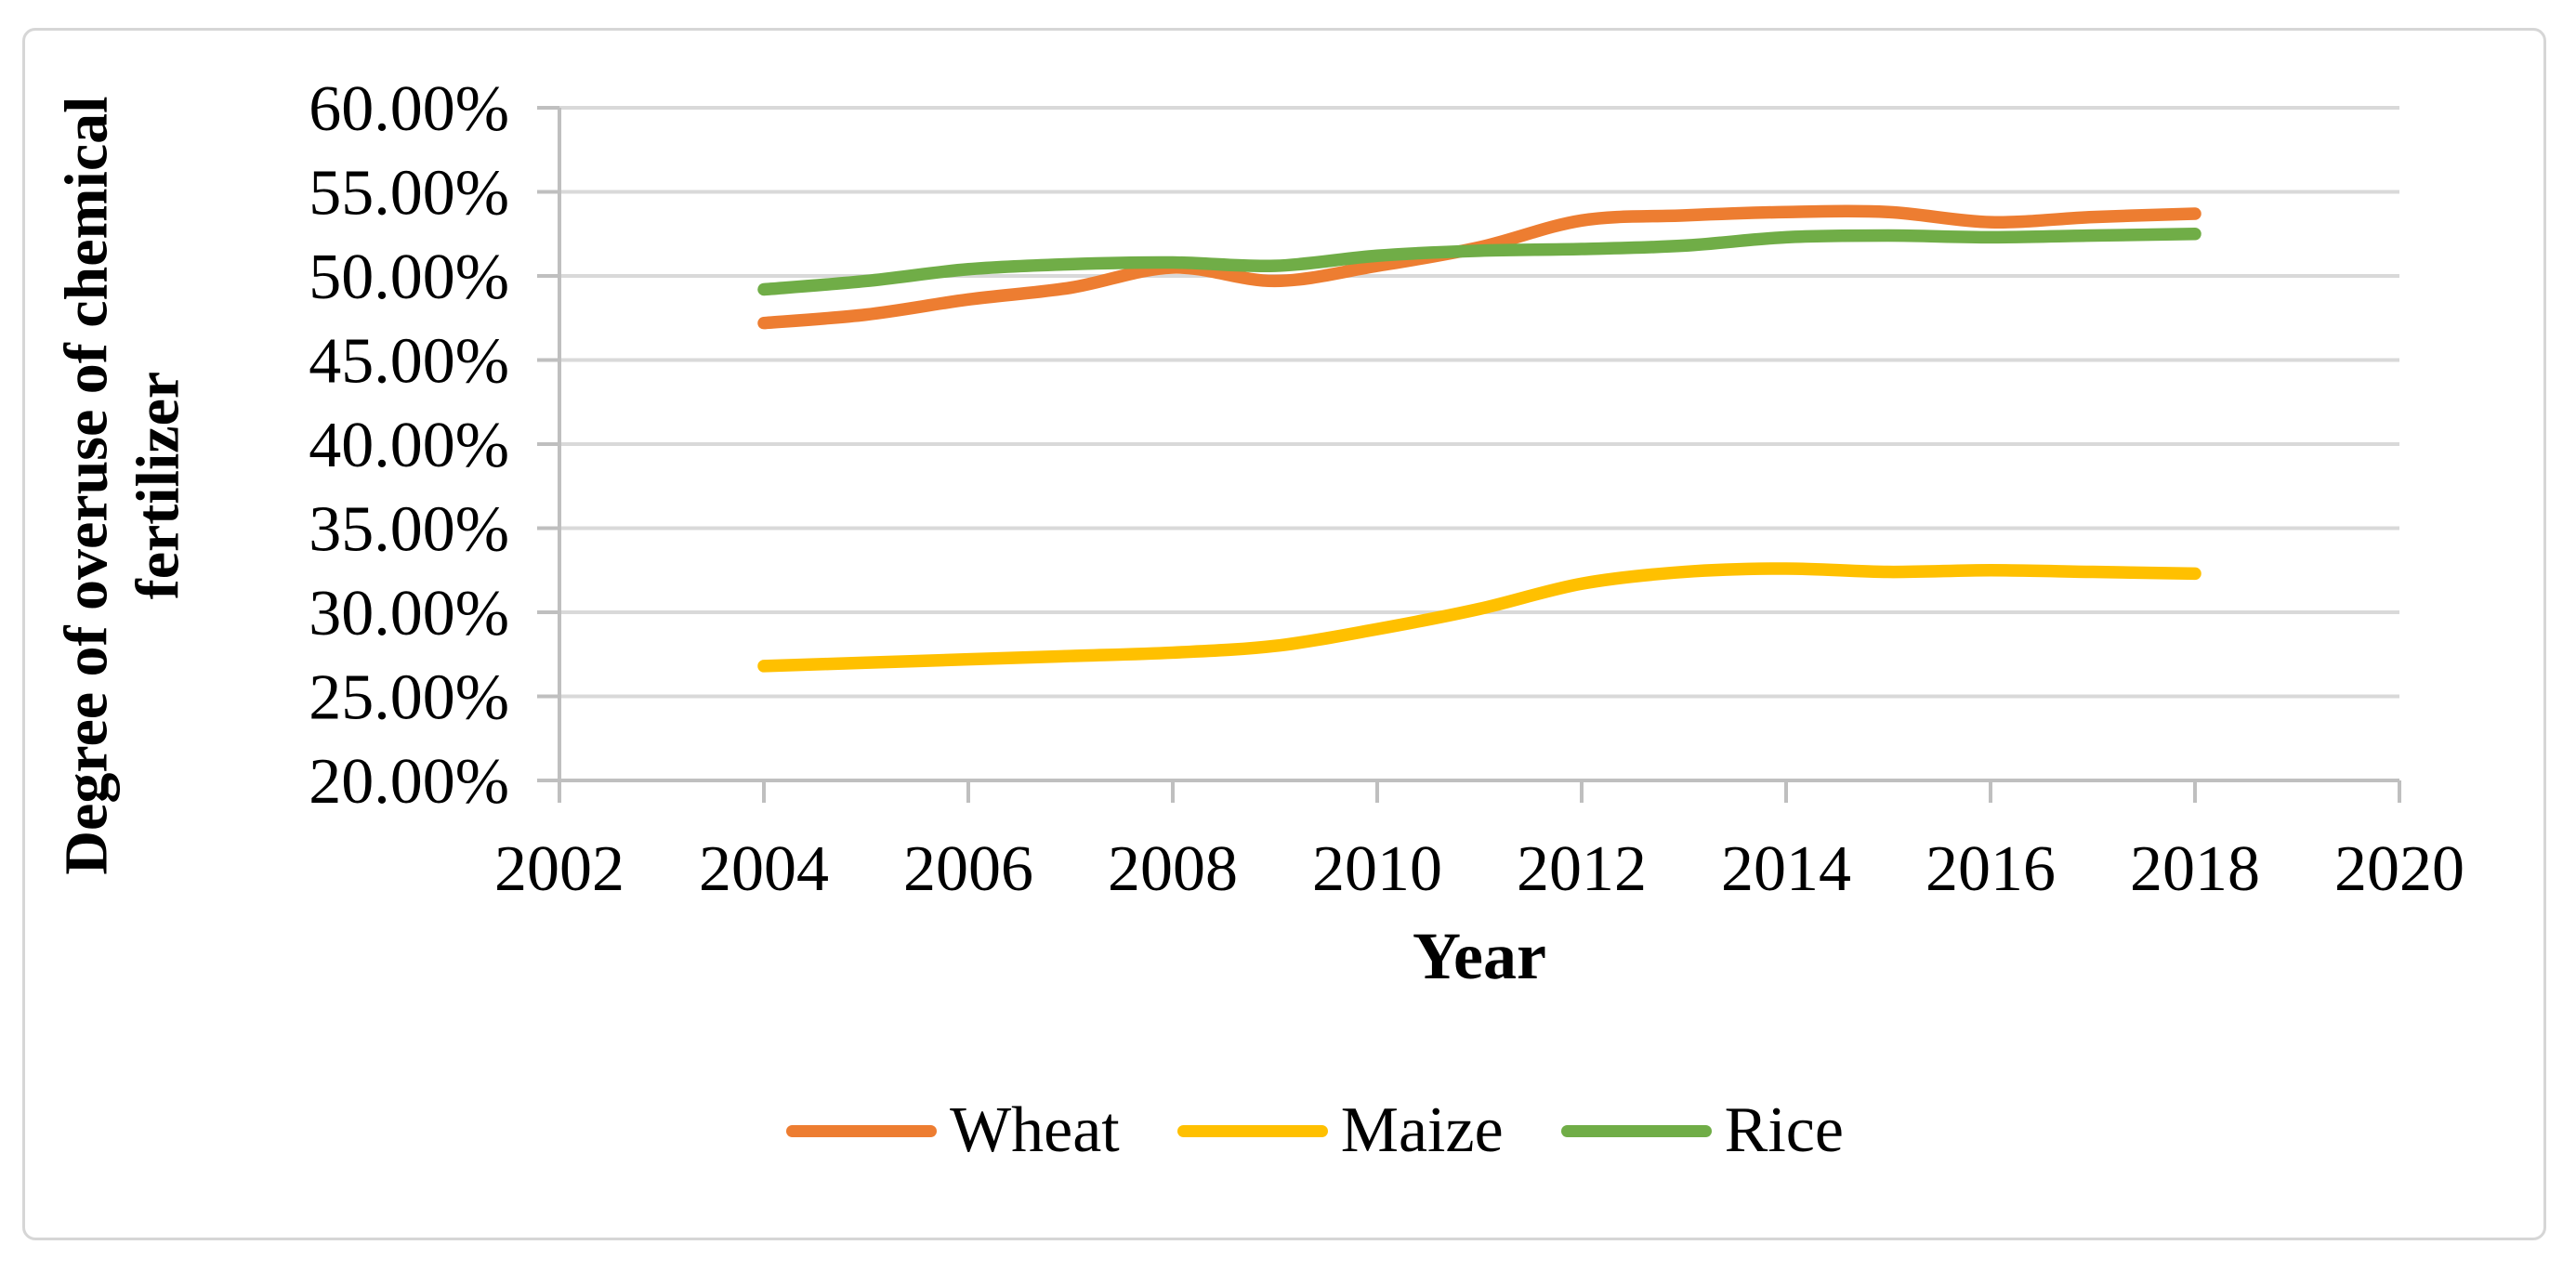  Describe the element at coordinates (1479, 262) in the screenshot. I see `series-line-rice` at that location.